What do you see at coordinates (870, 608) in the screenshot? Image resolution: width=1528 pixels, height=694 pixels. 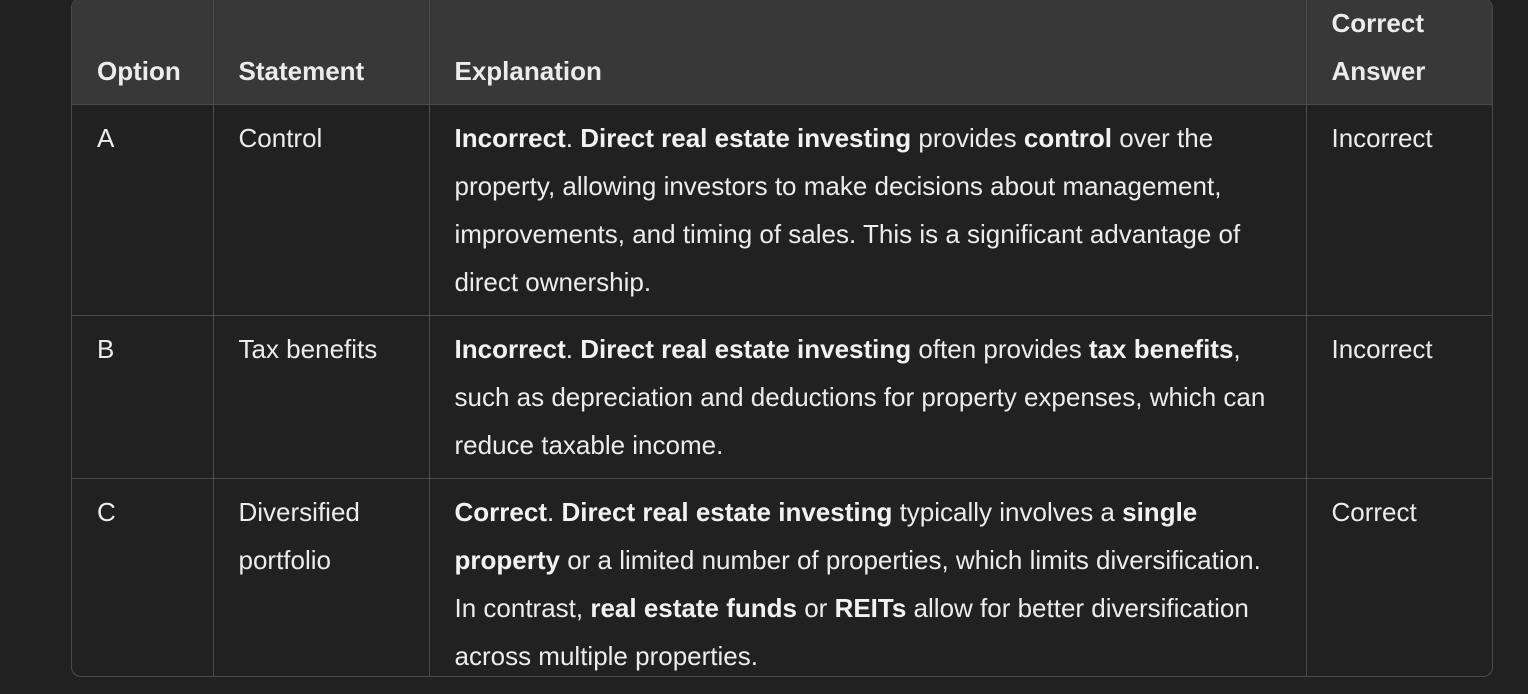 I see `key-term: REITs` at bounding box center [870, 608].